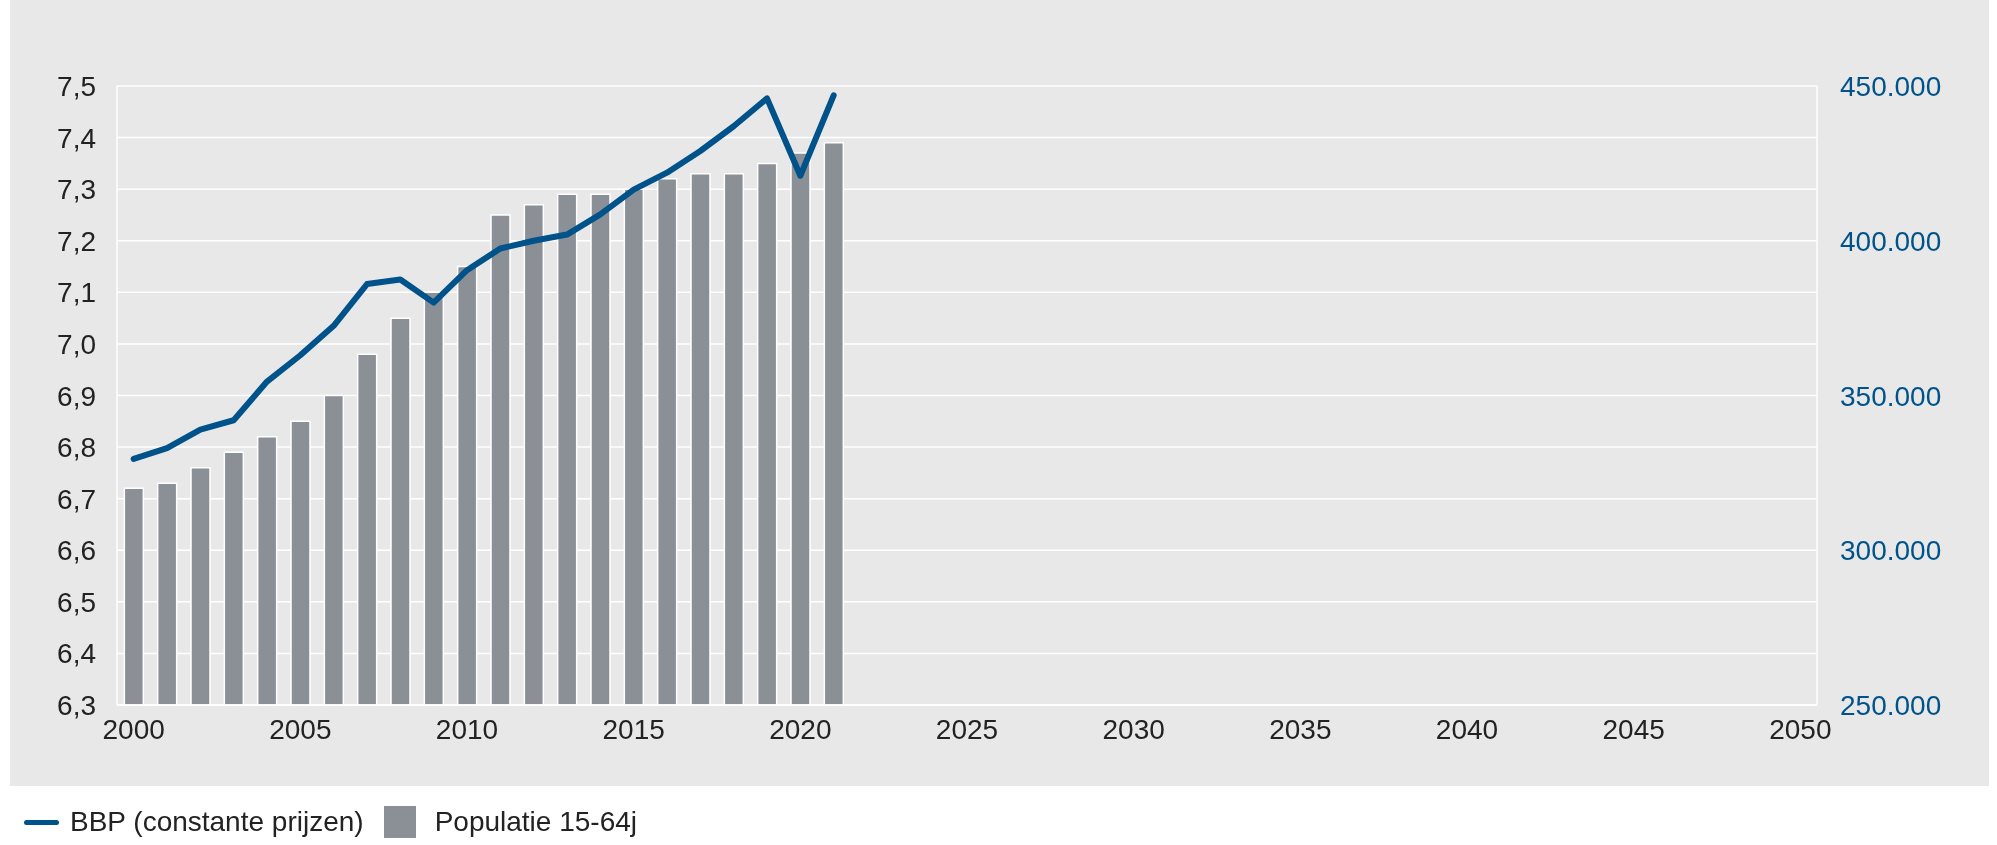  I want to click on x-tick-label: 2030, so click(1133, 729).